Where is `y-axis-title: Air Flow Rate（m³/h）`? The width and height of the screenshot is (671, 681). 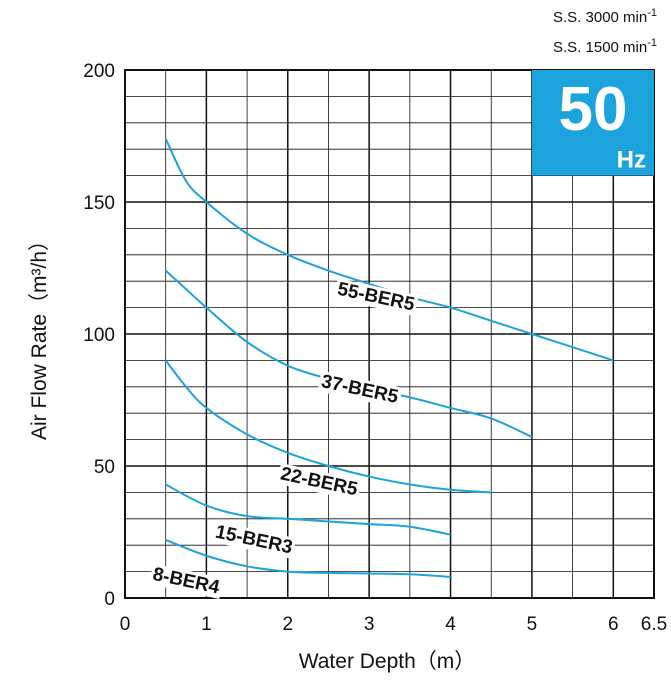
y-axis-title: Air Flow Rate（m³/h） is located at coordinates (39, 335).